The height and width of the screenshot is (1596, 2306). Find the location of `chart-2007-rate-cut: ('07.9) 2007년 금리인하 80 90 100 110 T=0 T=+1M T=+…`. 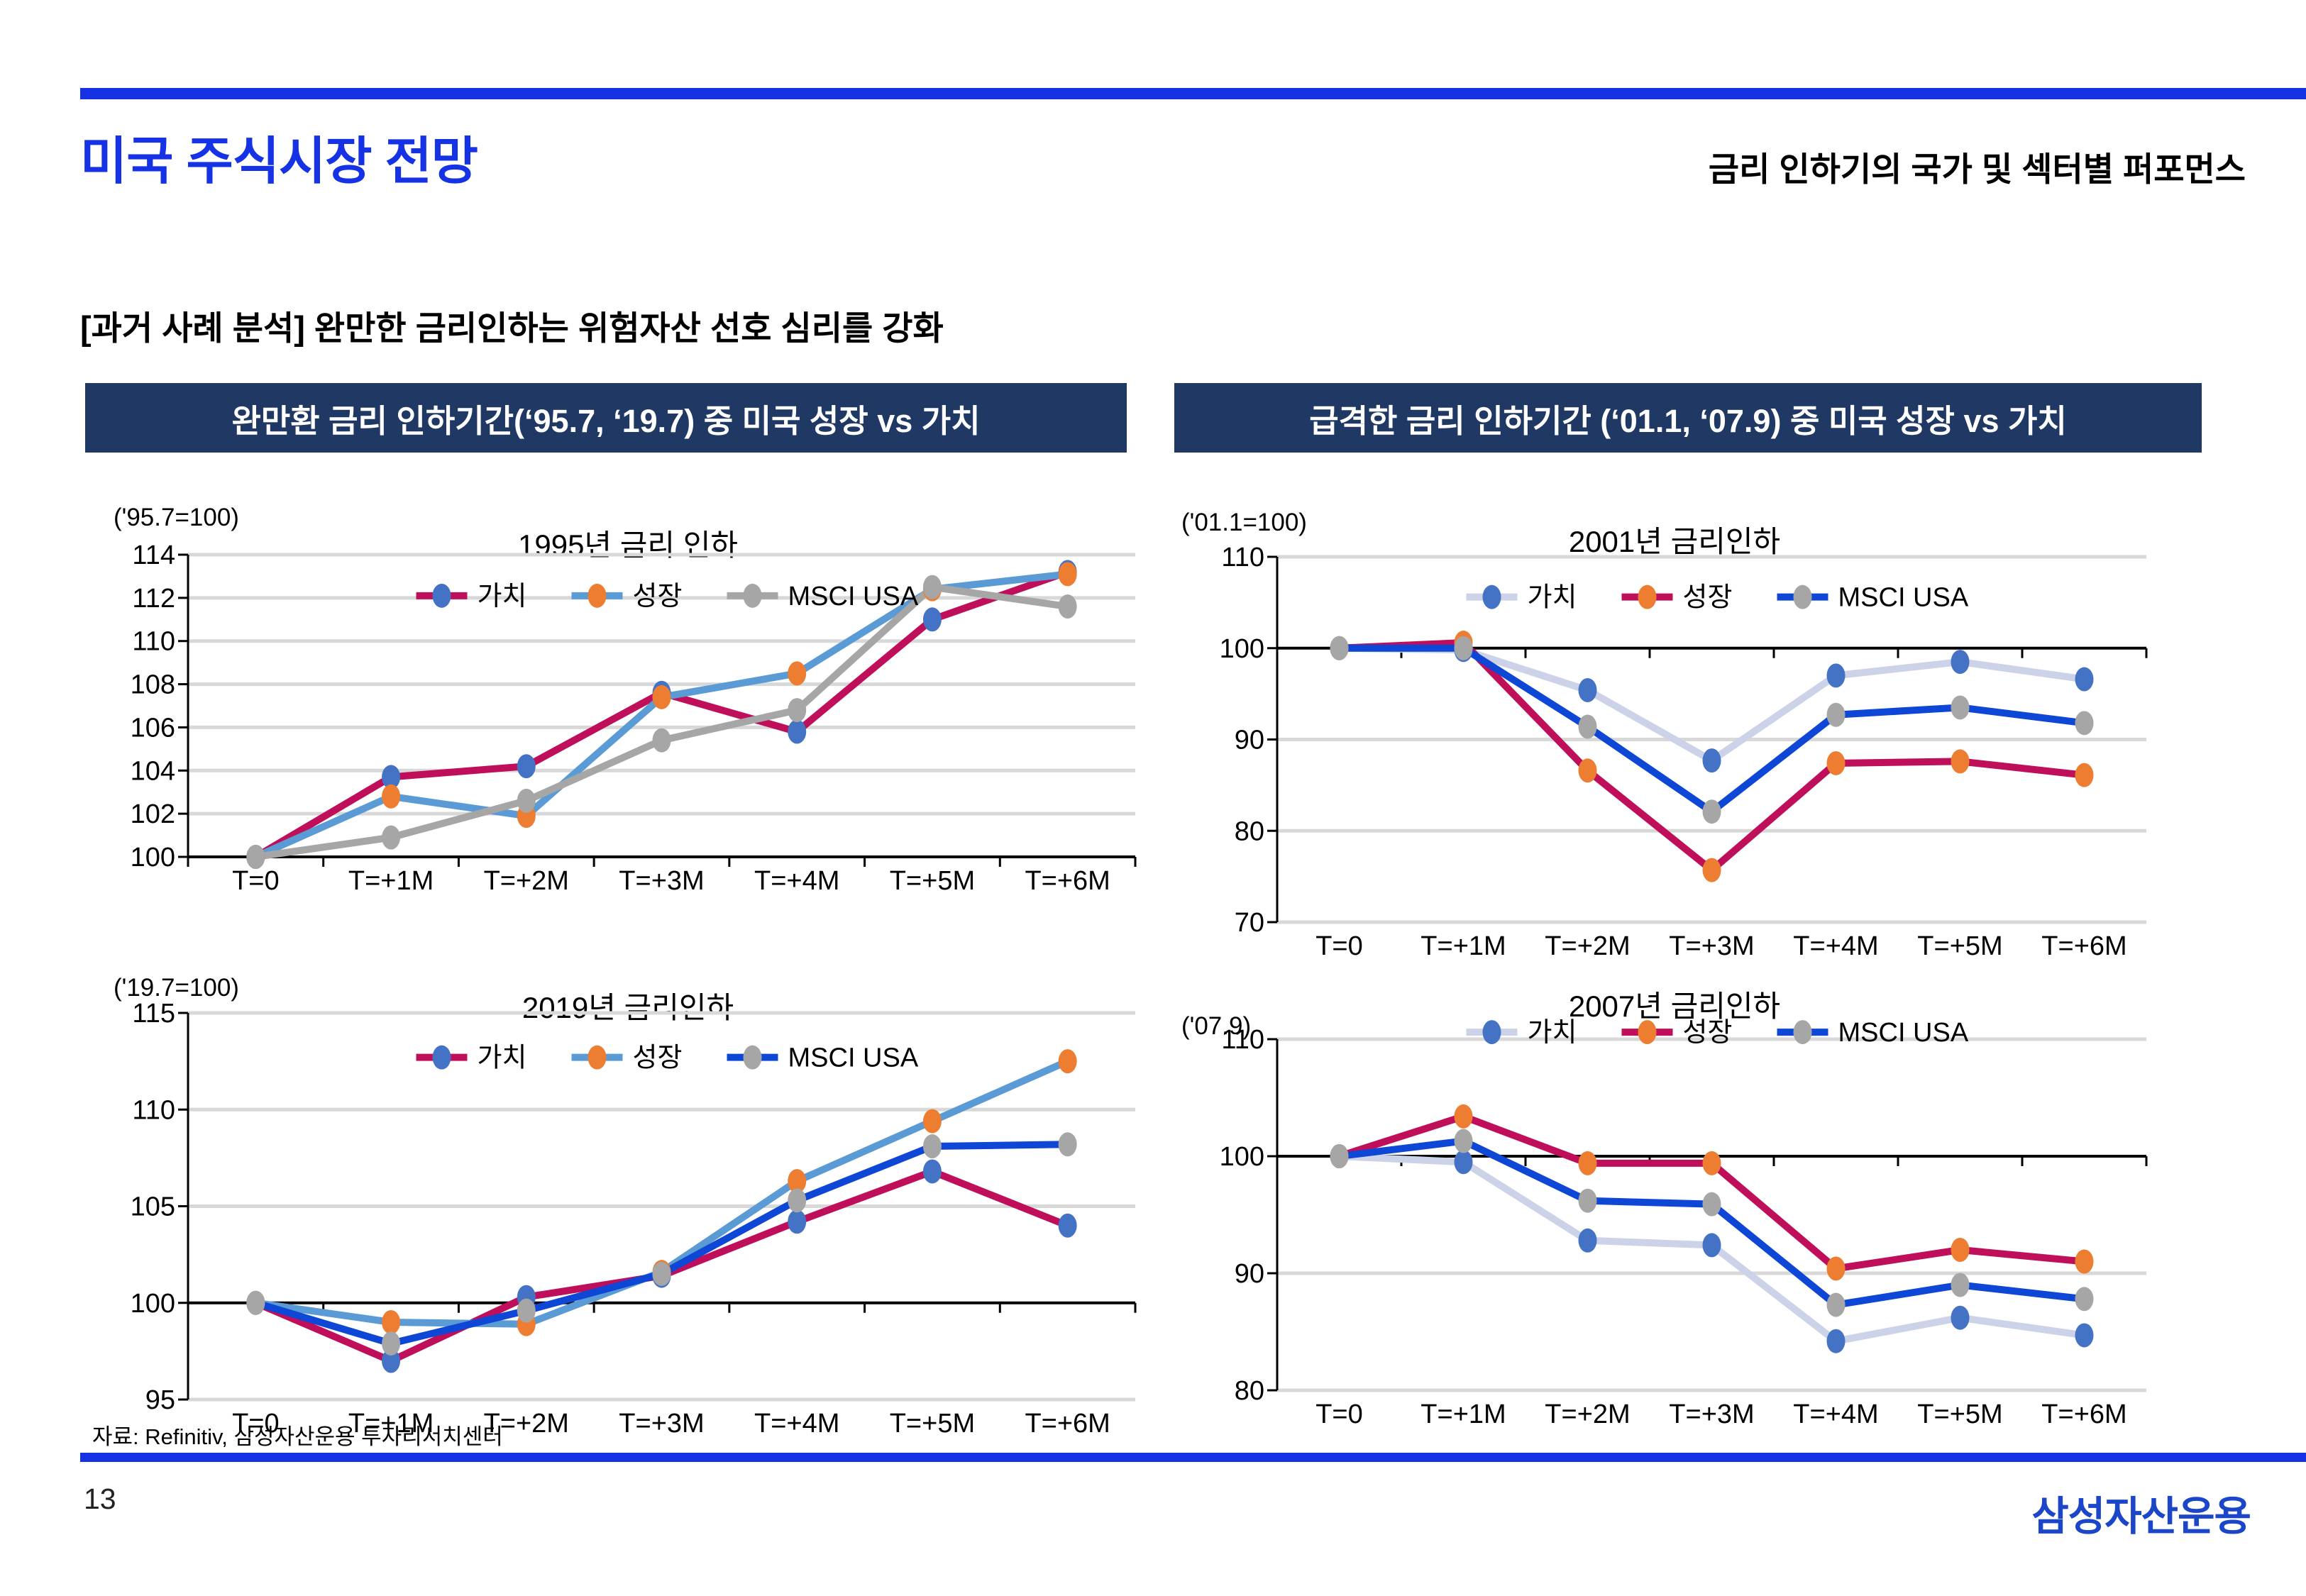

chart-2007-rate-cut: ('07.9) 2007년 금리인하 80 90 100 110 T=0 T=+1M T=+… is located at coordinates (1674, 1202).